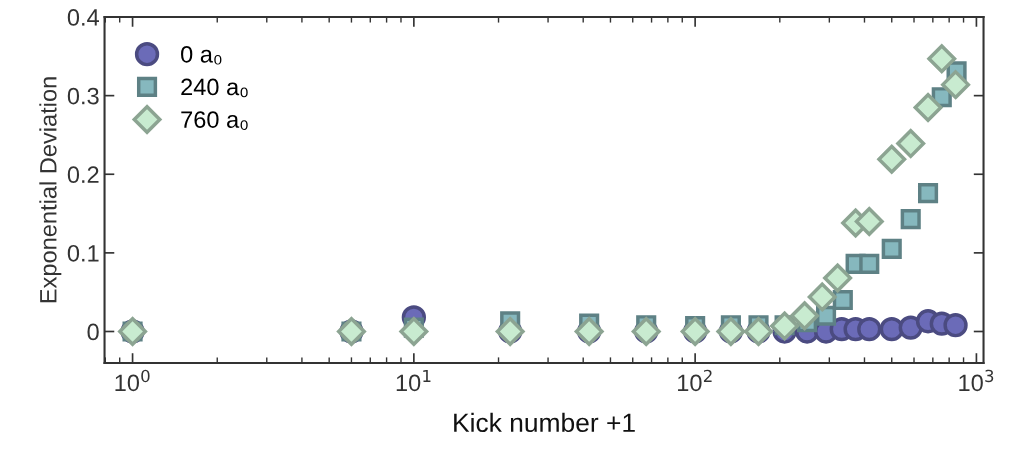 This screenshot has width=1015, height=460. I want to click on x-tick-label: 10$^{0}$, so click(132, 380).